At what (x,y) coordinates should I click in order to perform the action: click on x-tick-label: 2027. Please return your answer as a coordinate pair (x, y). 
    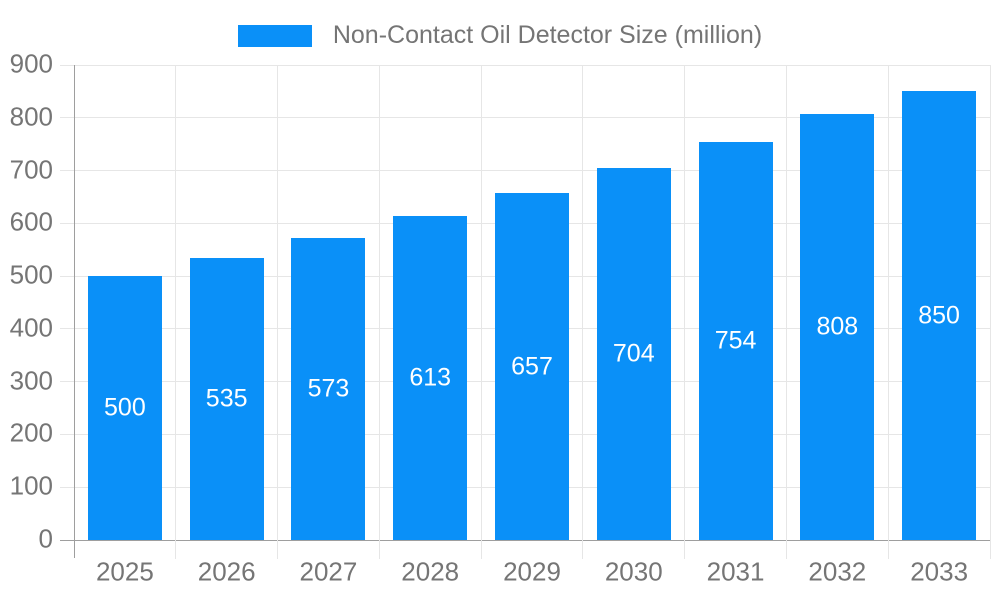
    Looking at the image, I should click on (328, 571).